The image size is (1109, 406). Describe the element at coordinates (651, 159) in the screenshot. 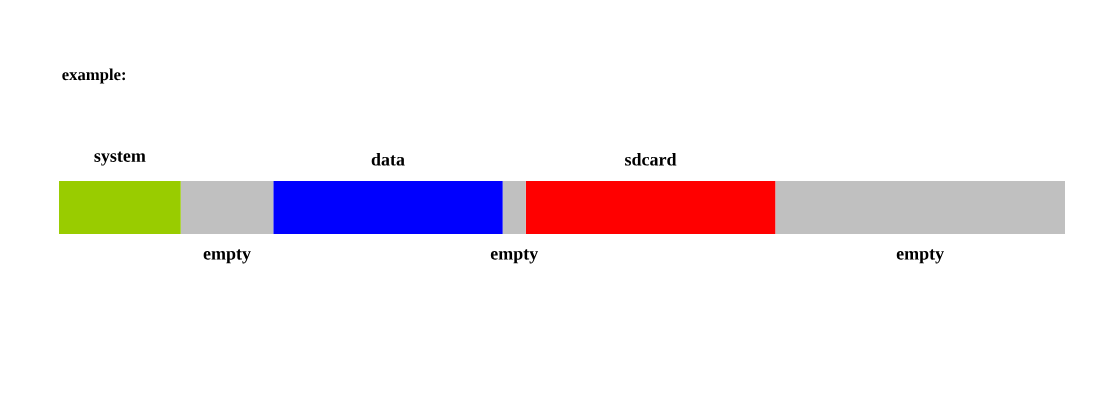

I see `series-label: sdcard` at that location.